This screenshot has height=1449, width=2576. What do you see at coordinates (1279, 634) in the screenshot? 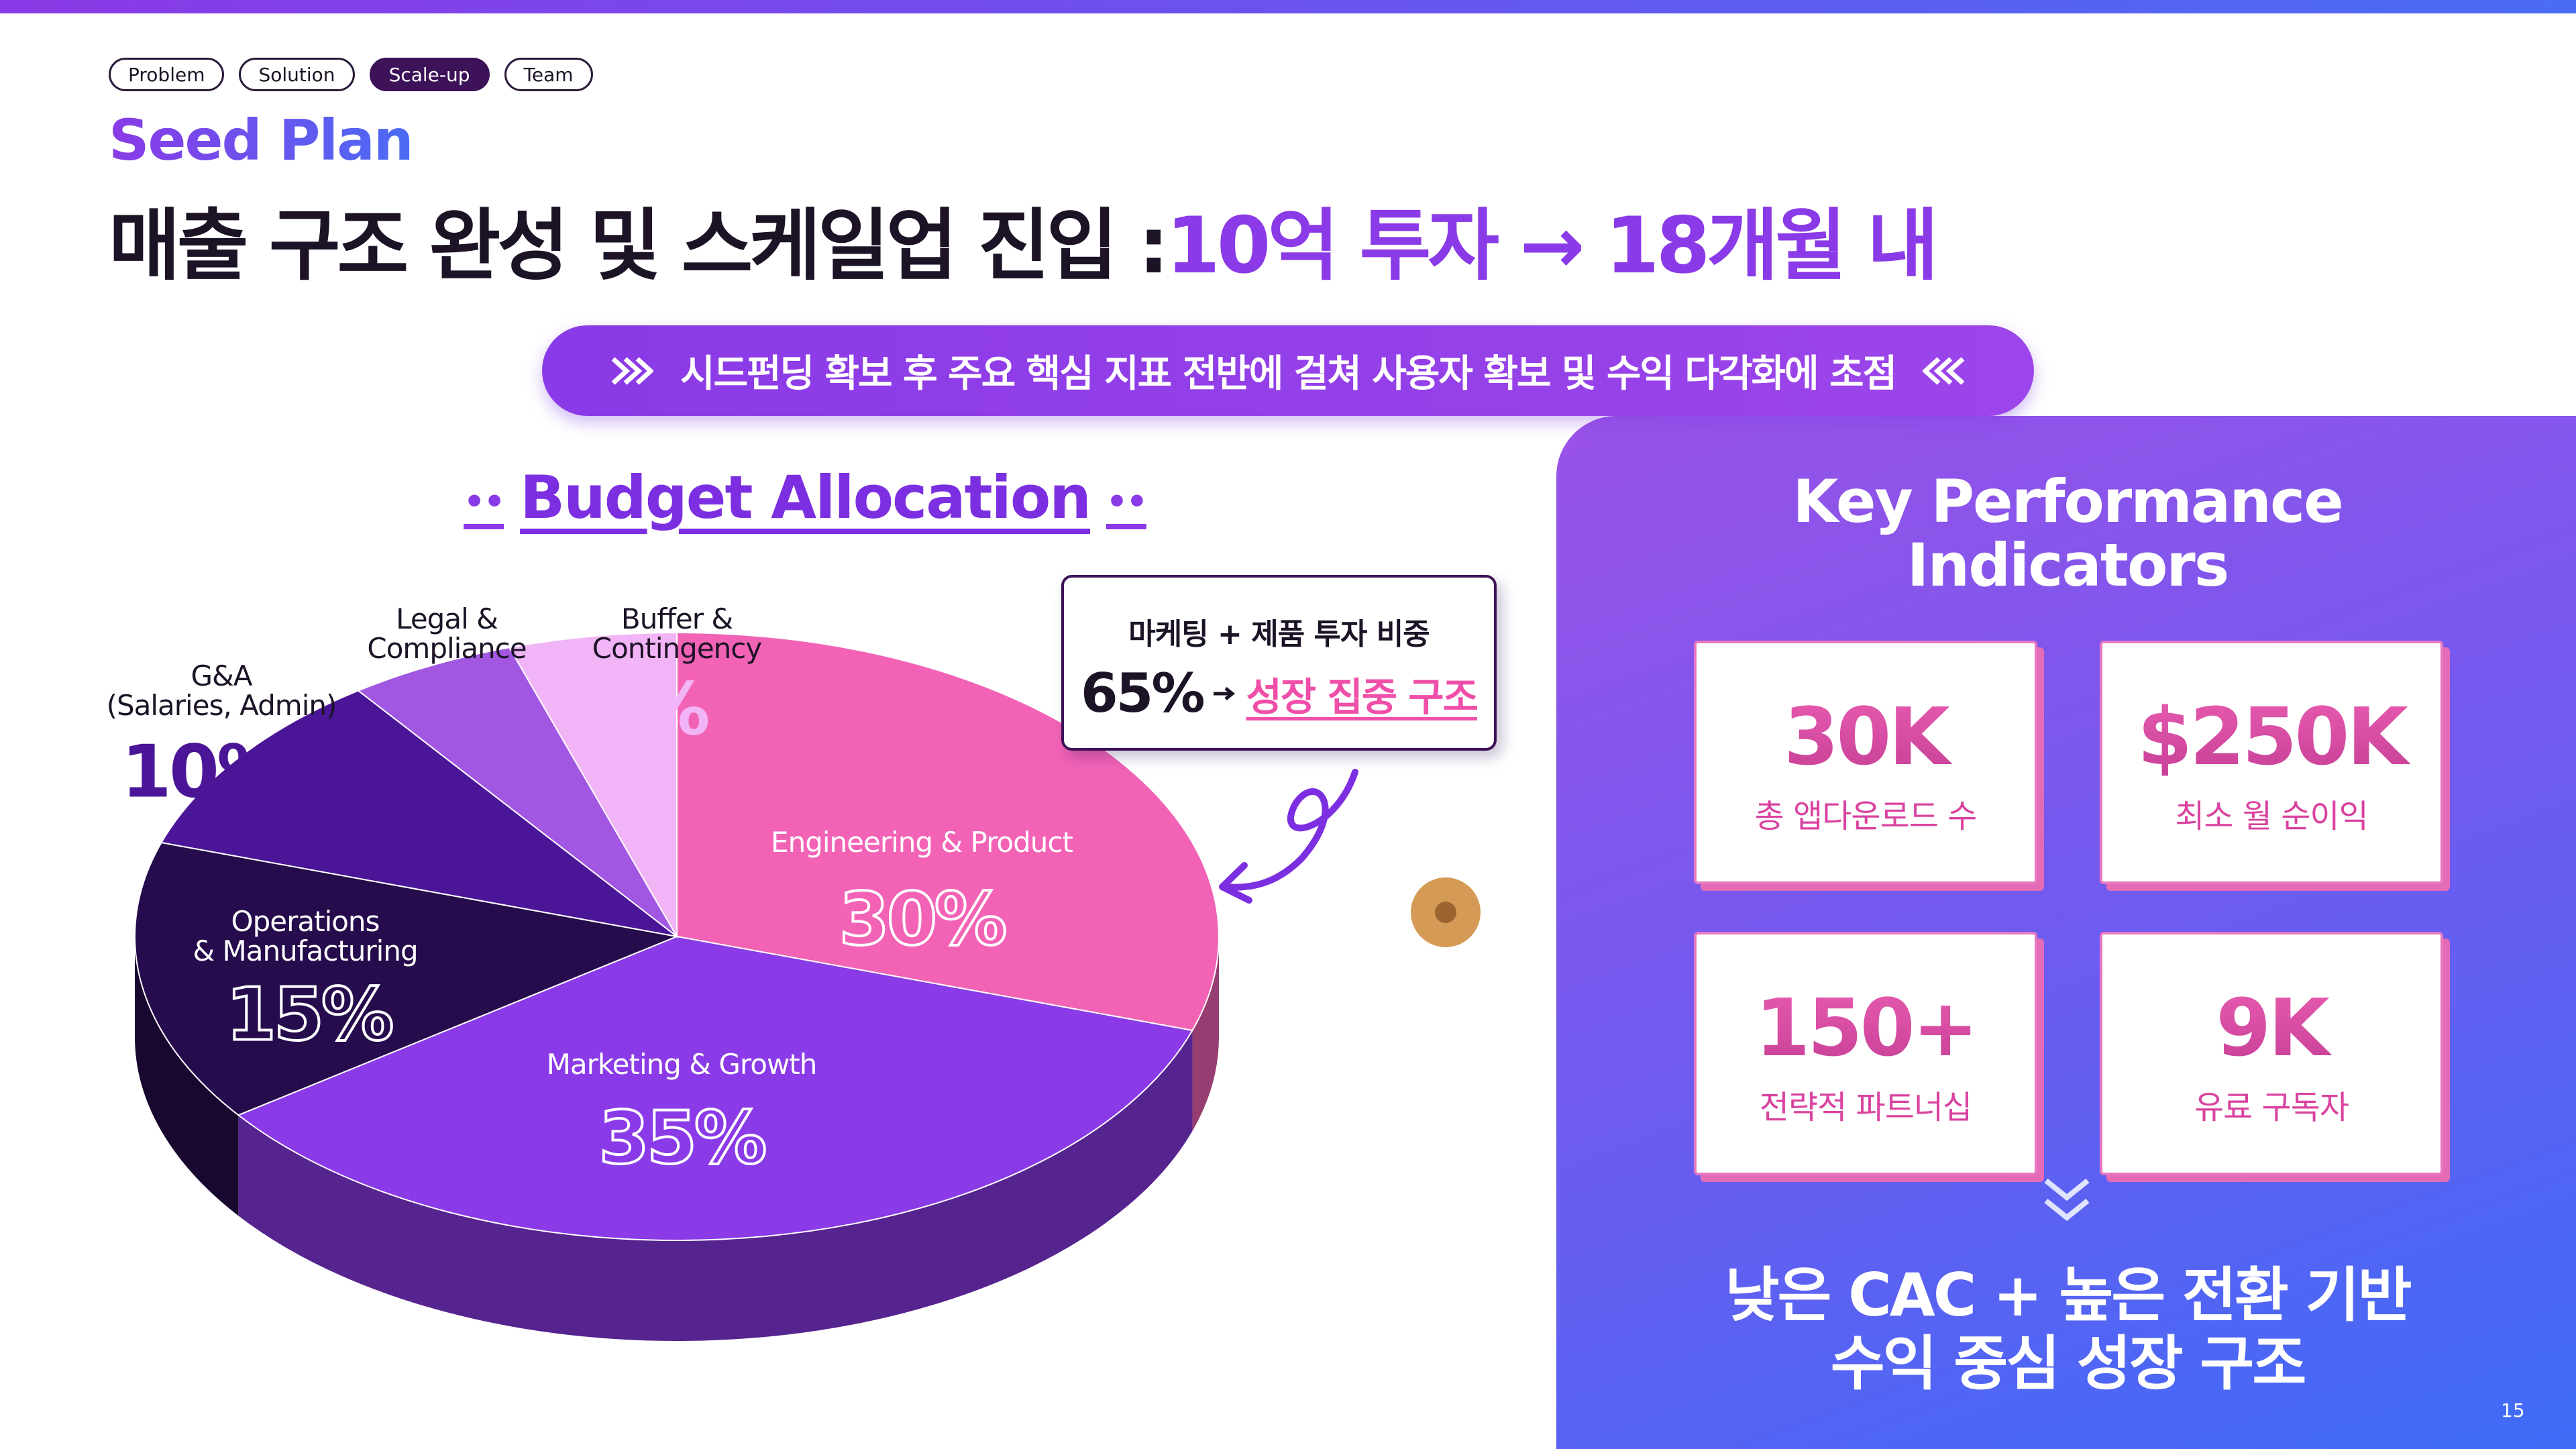
I see `callout-title: 마케팅 + 제품 투자 비중` at bounding box center [1279, 634].